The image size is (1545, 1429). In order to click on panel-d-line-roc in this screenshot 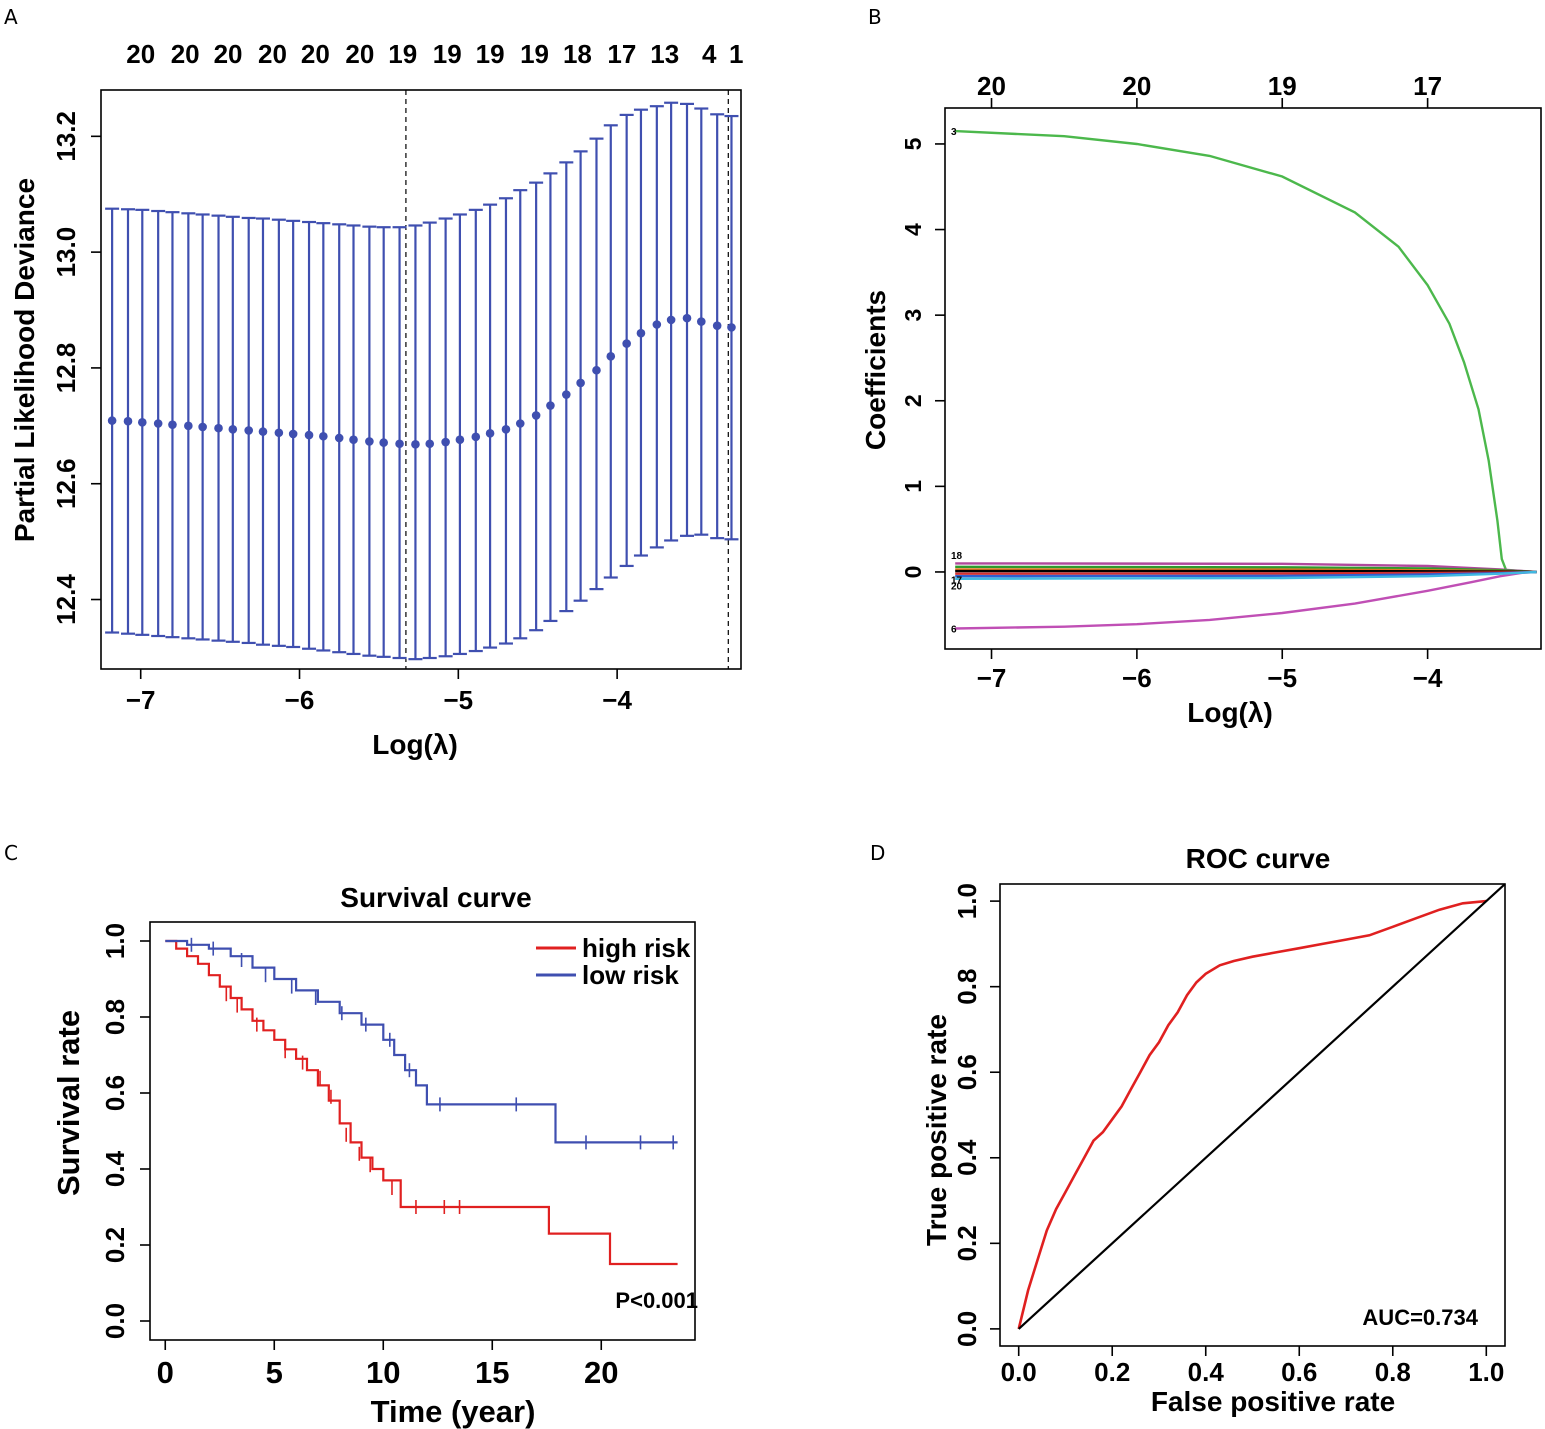, I will do `click(1252, 1114)`.